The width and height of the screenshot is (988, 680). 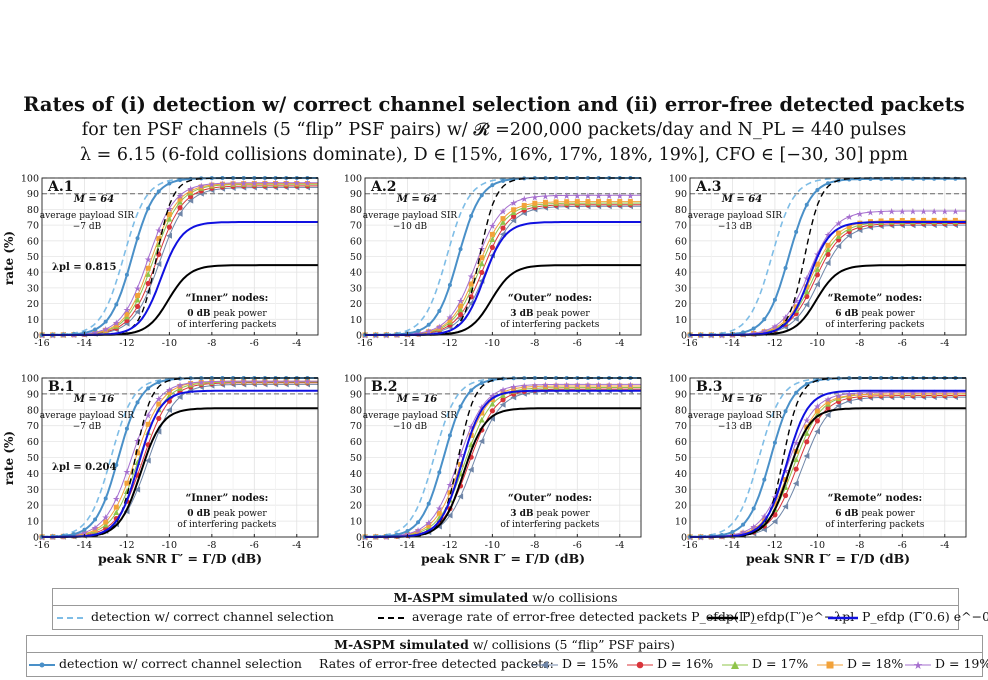 I want to click on nodes-label: “Outer” nodes:, so click(x=550, y=298).